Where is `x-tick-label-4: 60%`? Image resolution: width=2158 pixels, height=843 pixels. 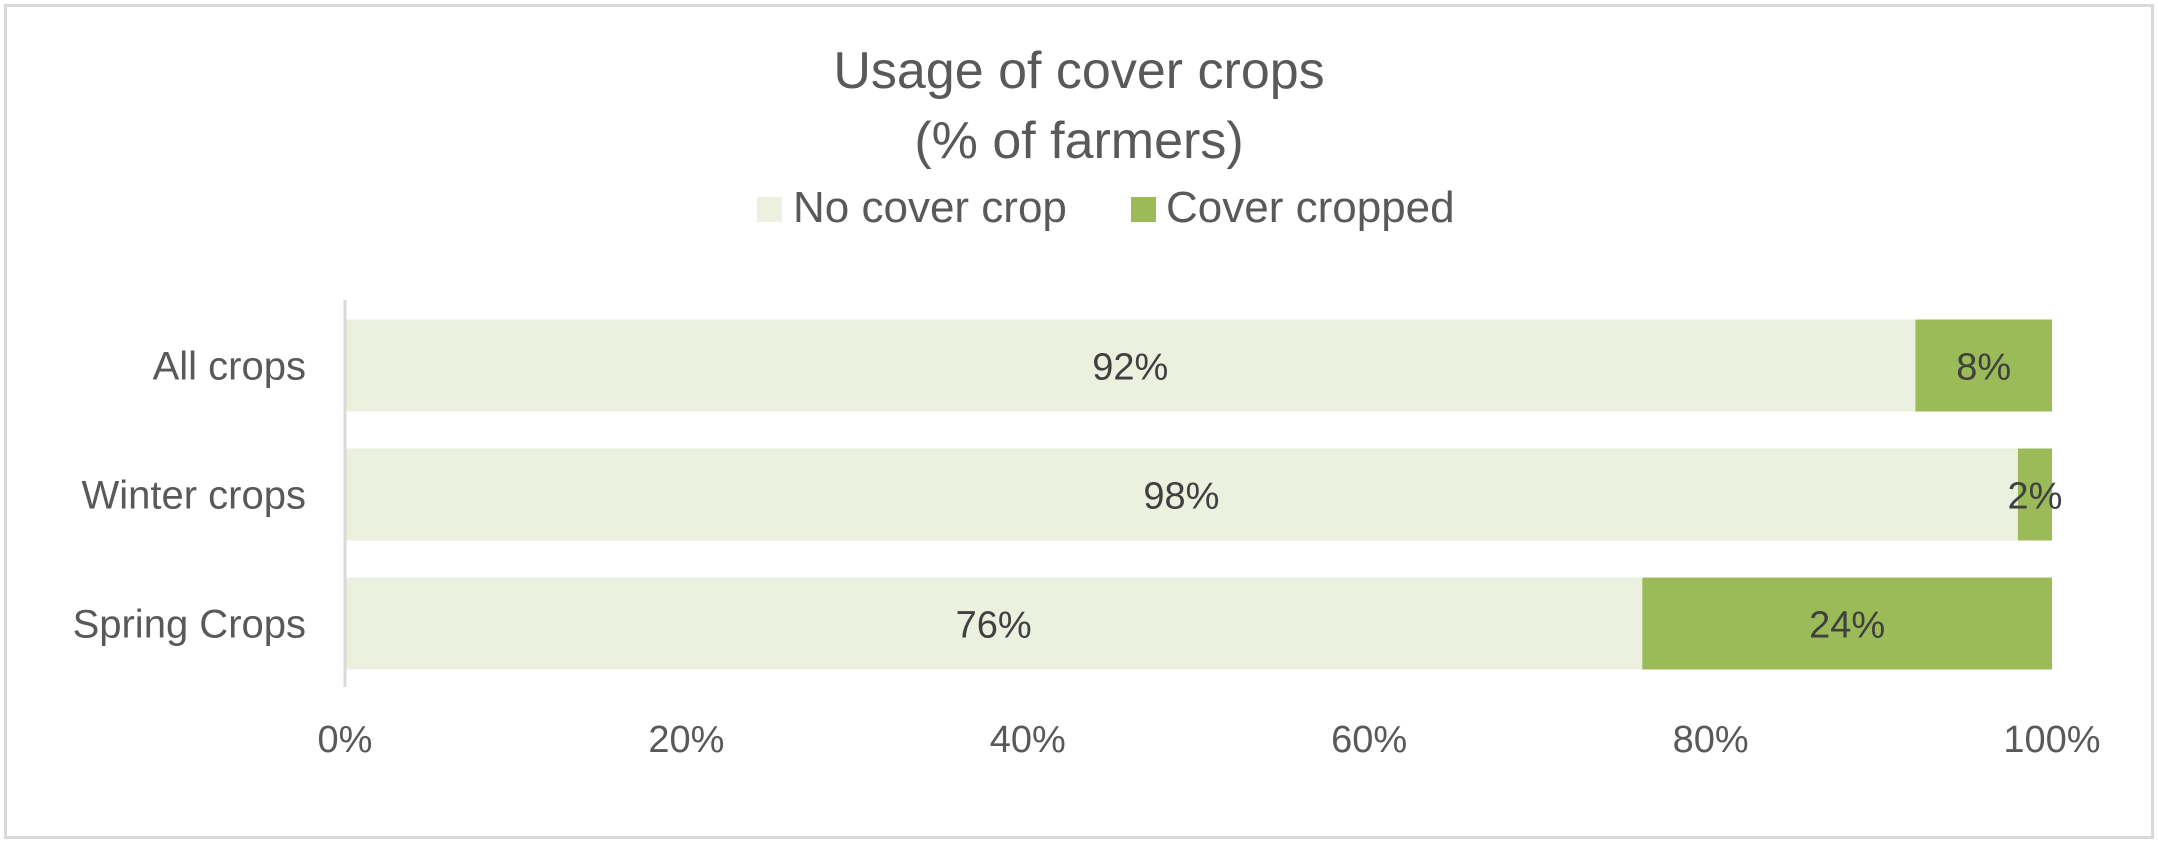
x-tick-label-4: 60% is located at coordinates (1369, 740).